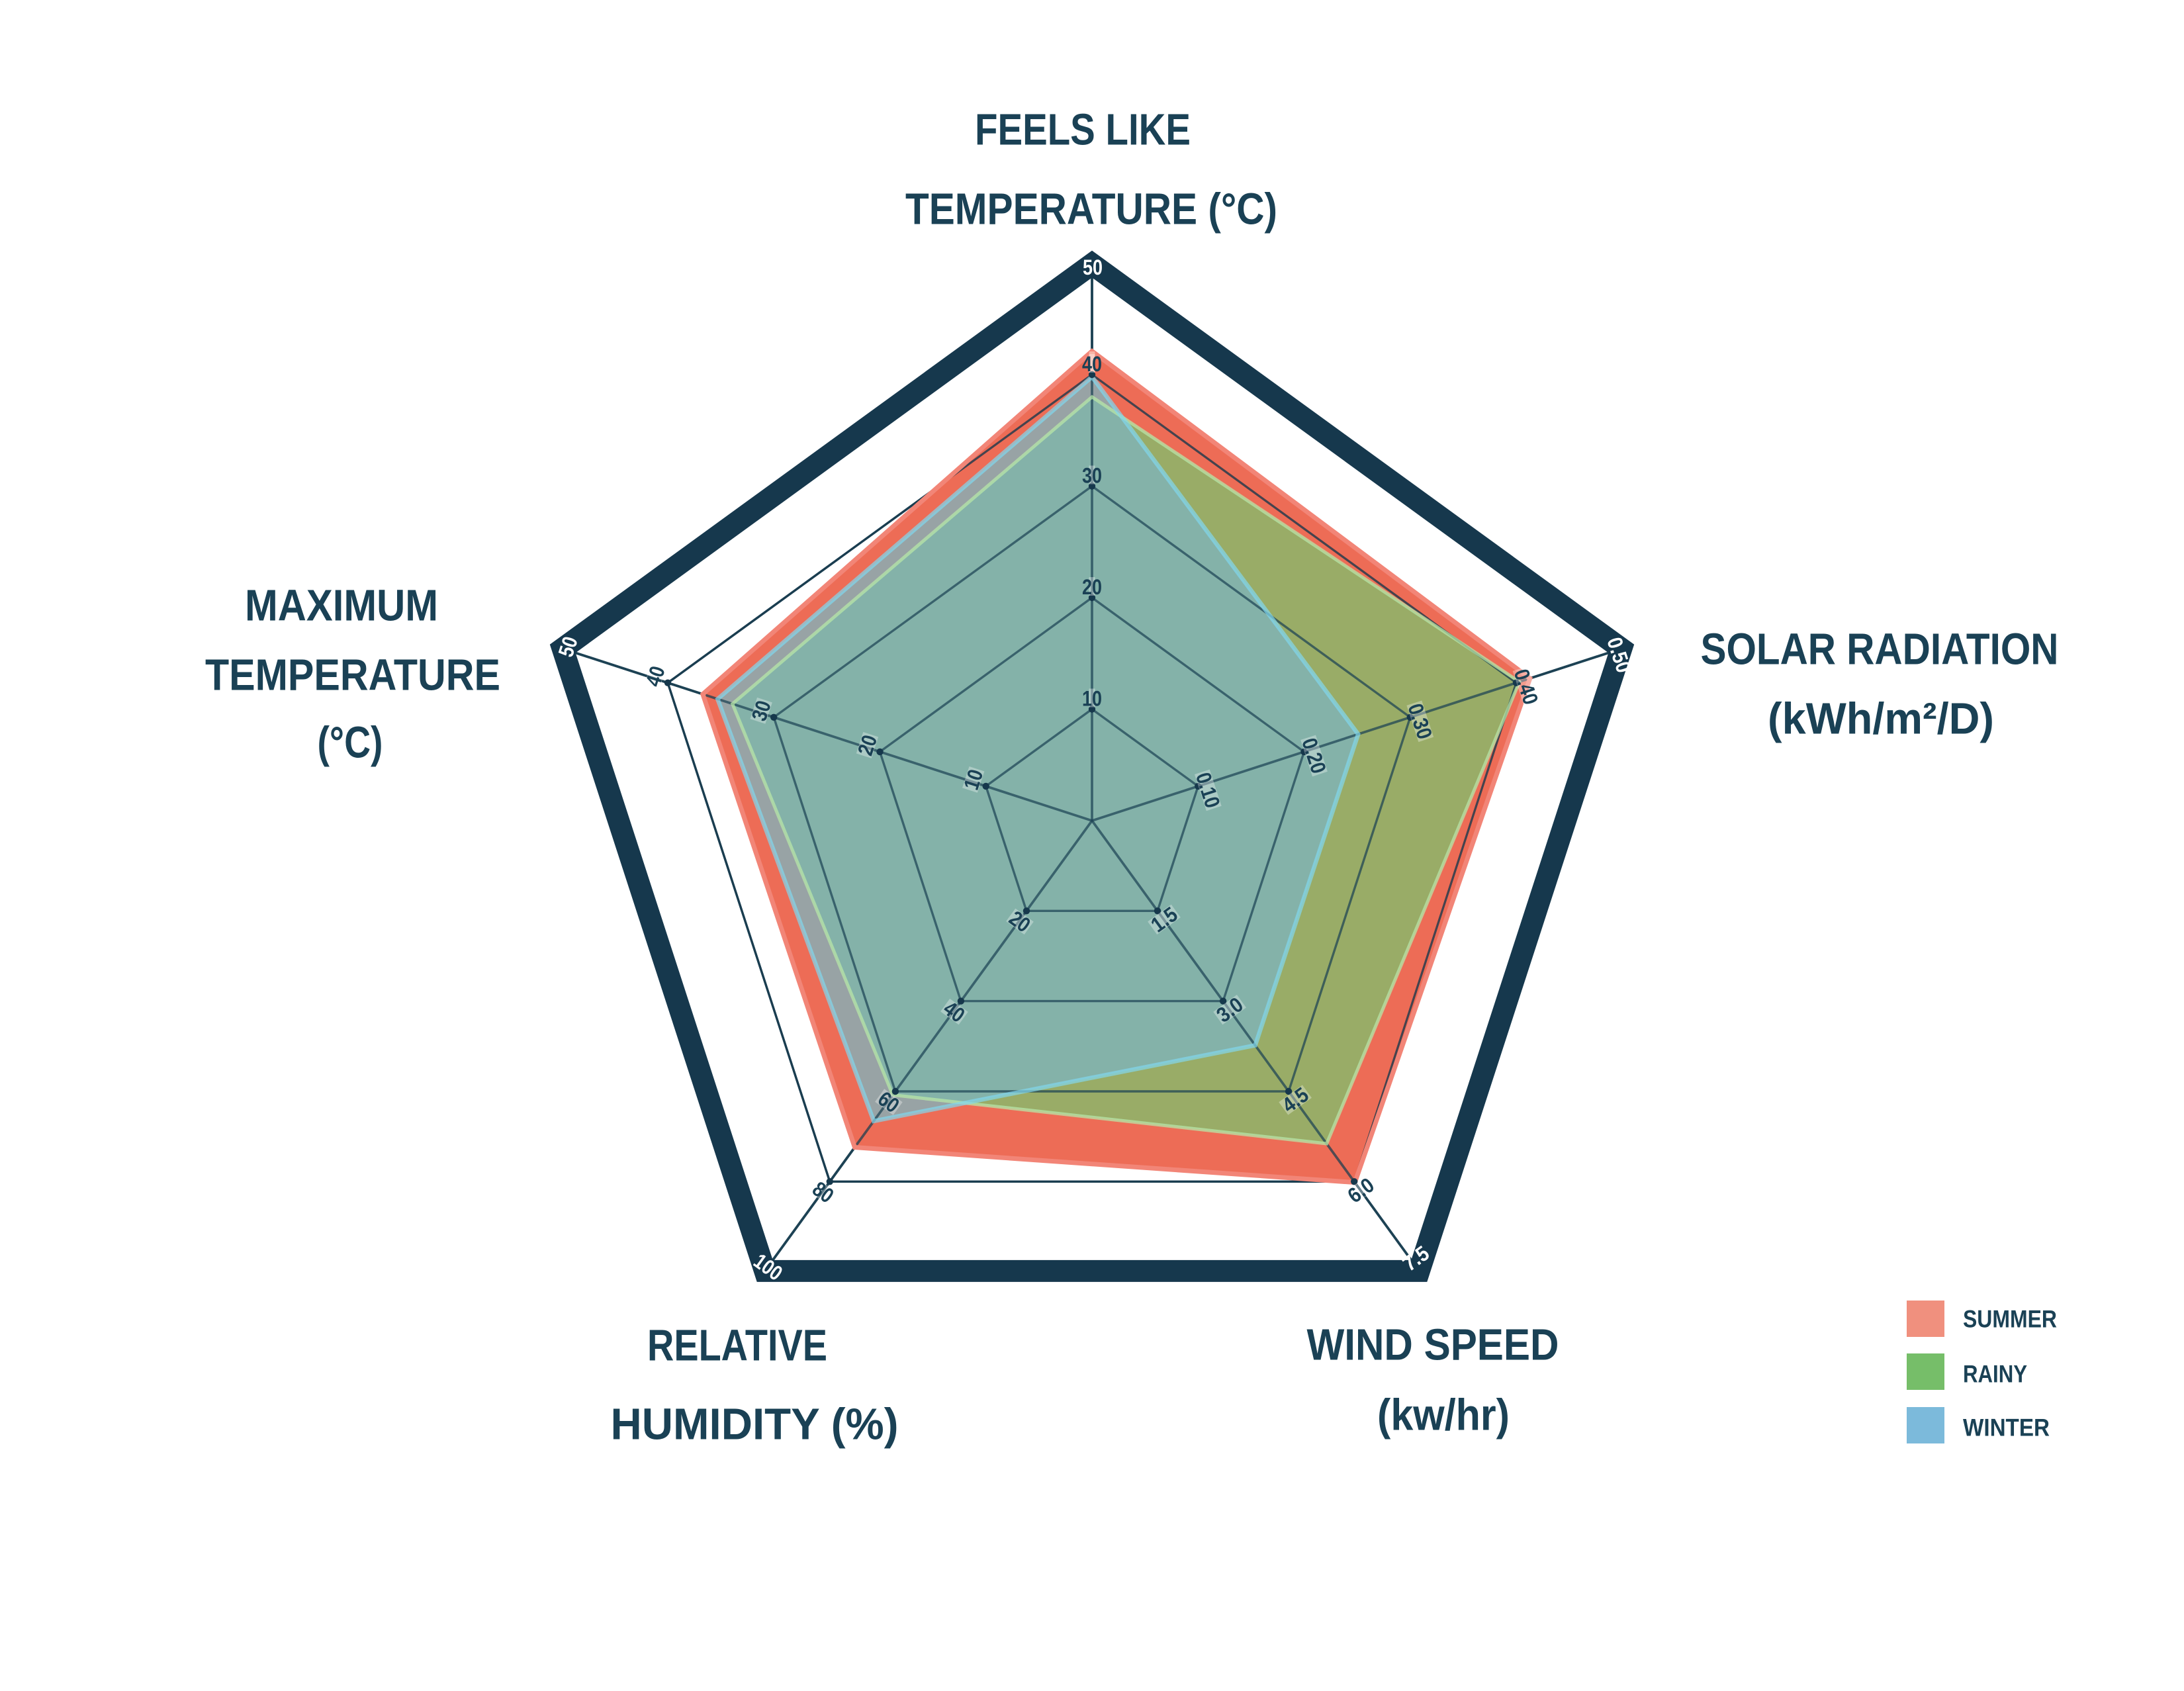 Image resolution: width=2184 pixels, height=1691 pixels. Describe the element at coordinates (1083, 130) in the screenshot. I see `svg-text: FEELS LIKE` at that location.